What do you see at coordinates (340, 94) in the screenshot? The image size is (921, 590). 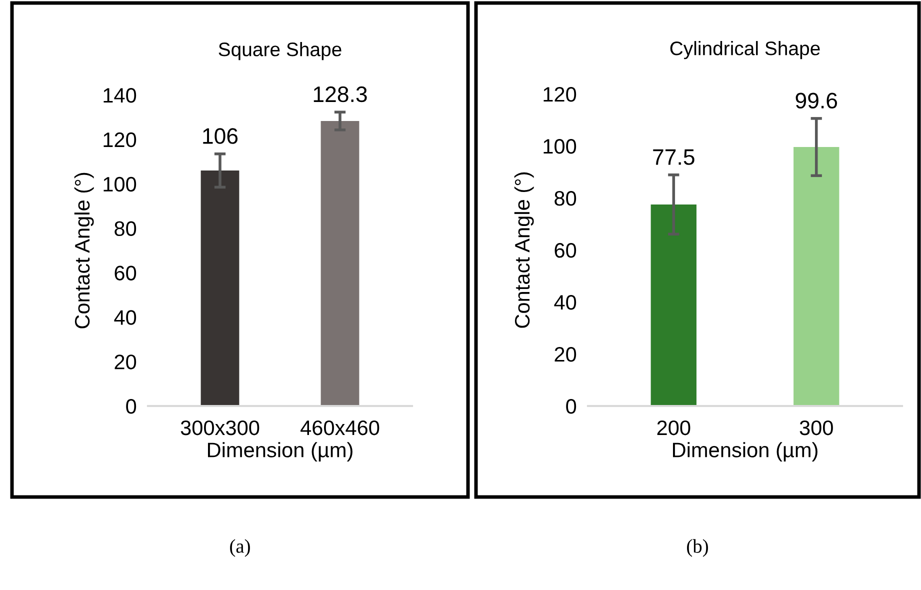 I see `data-label: 128.3` at bounding box center [340, 94].